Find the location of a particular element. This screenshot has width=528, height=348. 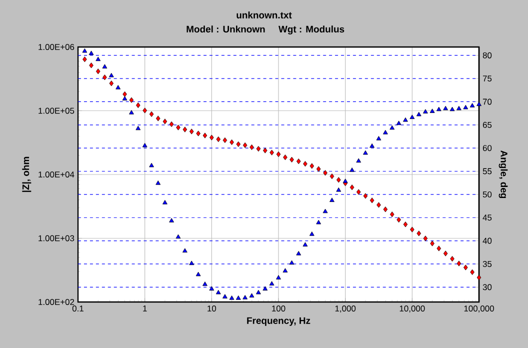

y-tick-label: 1.00E+04 is located at coordinates (56, 175).